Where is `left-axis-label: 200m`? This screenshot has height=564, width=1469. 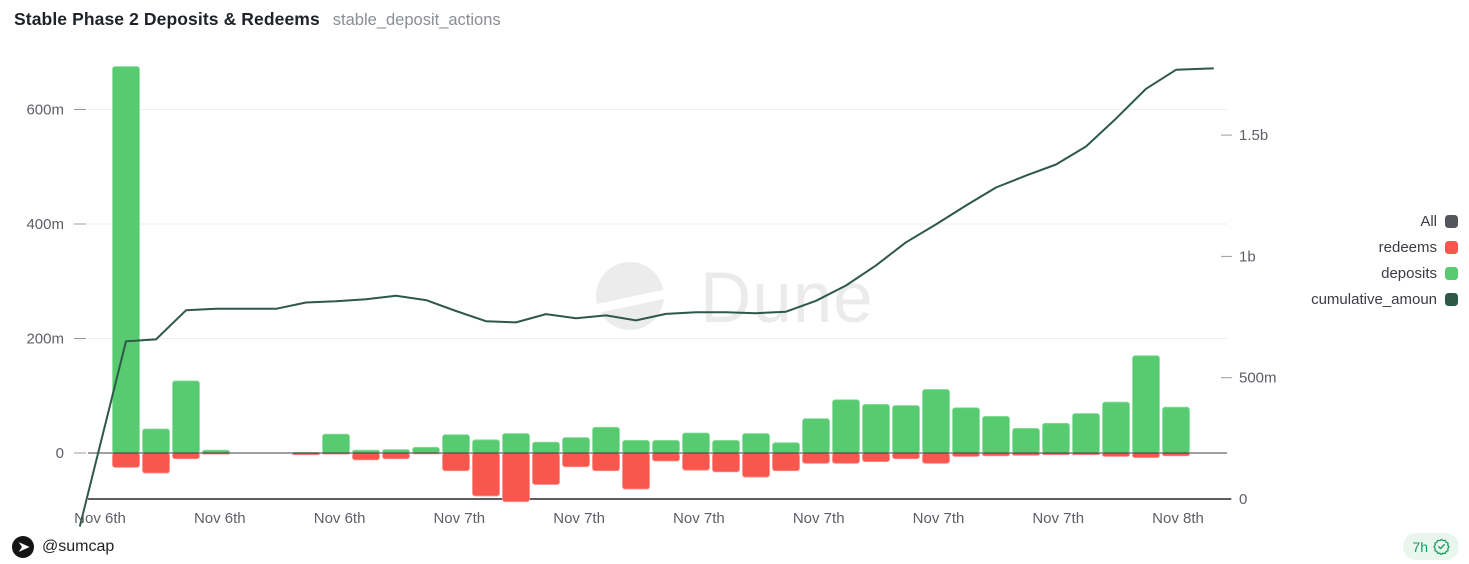 left-axis-label: 200m is located at coordinates (45, 339).